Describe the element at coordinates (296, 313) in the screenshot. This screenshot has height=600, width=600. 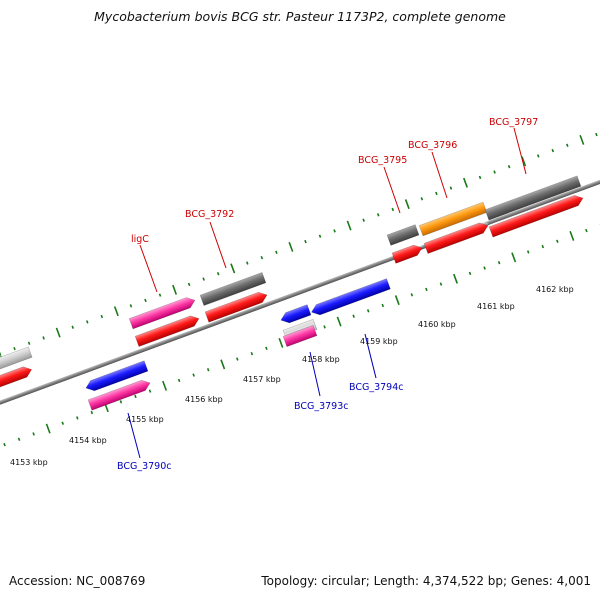
I see `feature-bcg-3793c-blue` at that location.